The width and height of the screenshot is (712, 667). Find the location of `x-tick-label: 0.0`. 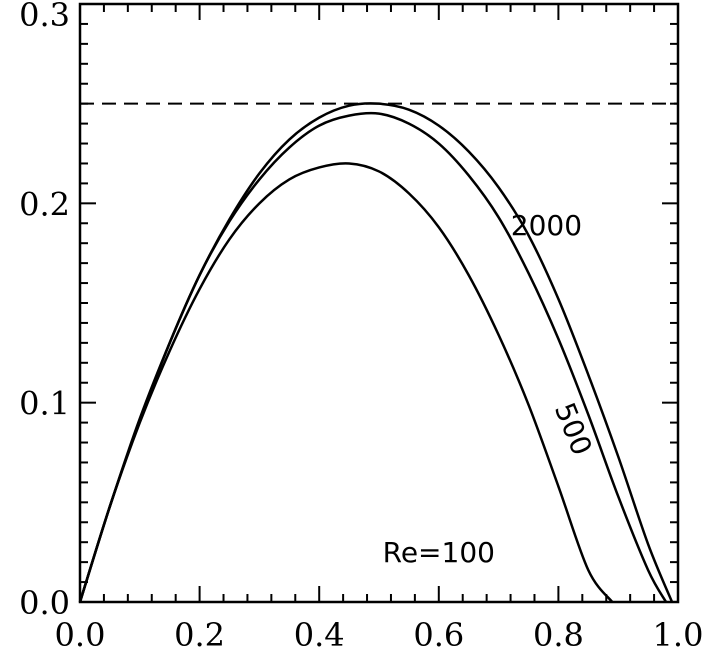

x-tick-label: 0.0 is located at coordinates (80, 635).